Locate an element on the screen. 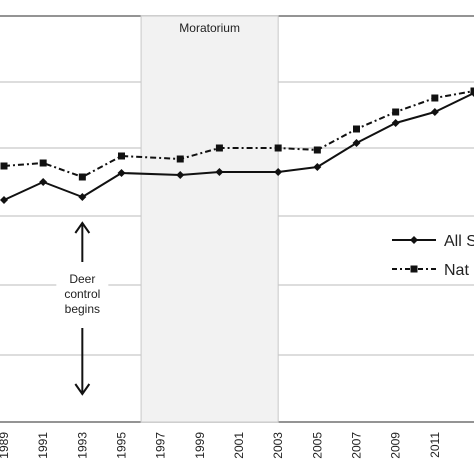  arrow-head-up is located at coordinates (82, 227).